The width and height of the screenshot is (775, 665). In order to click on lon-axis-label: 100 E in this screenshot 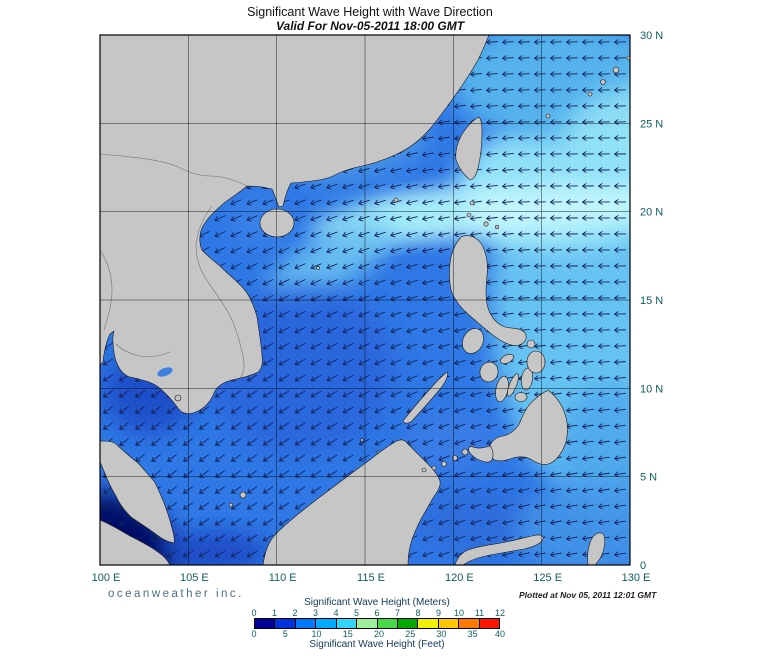, I will do `click(106, 578)`.